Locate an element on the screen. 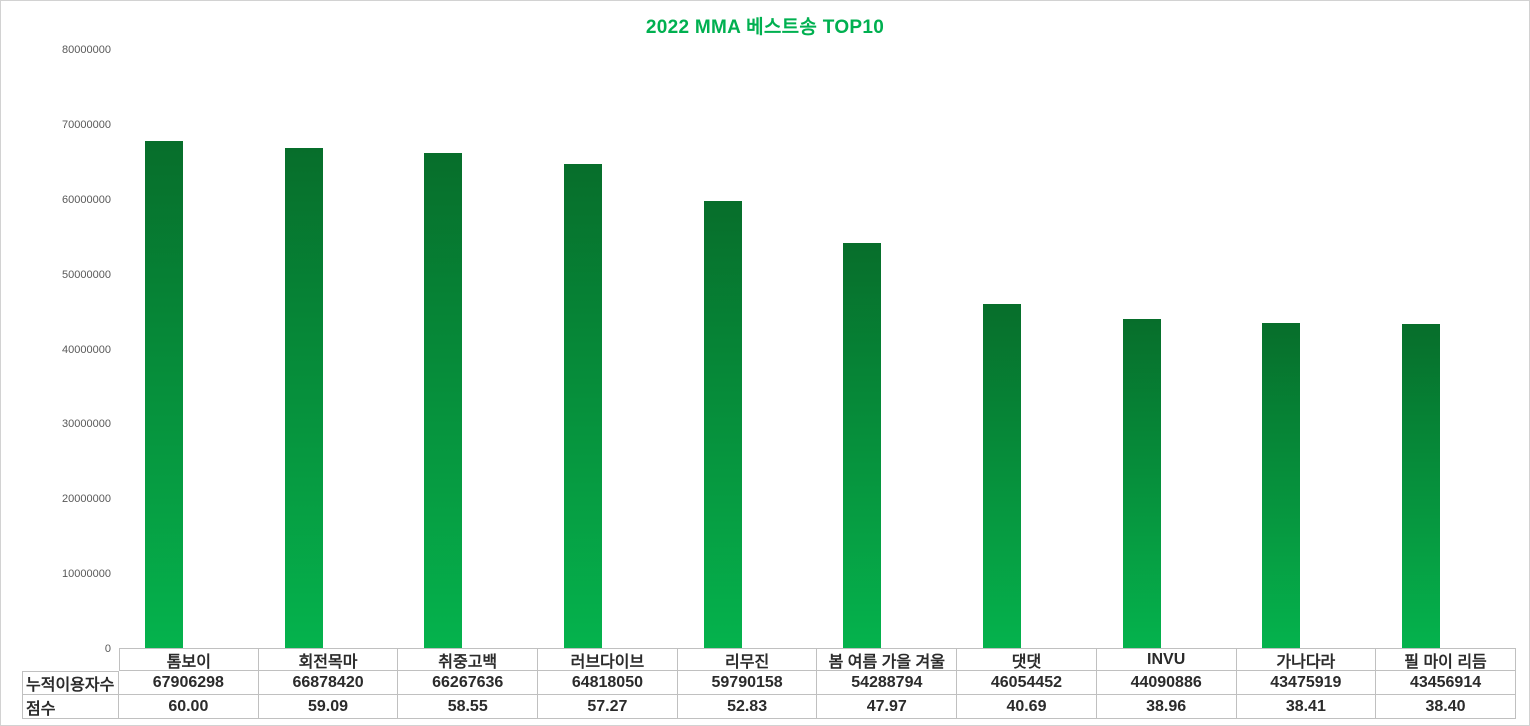 This screenshot has width=1530, height=726. bar-필 마이 리듬 is located at coordinates (1421, 486).